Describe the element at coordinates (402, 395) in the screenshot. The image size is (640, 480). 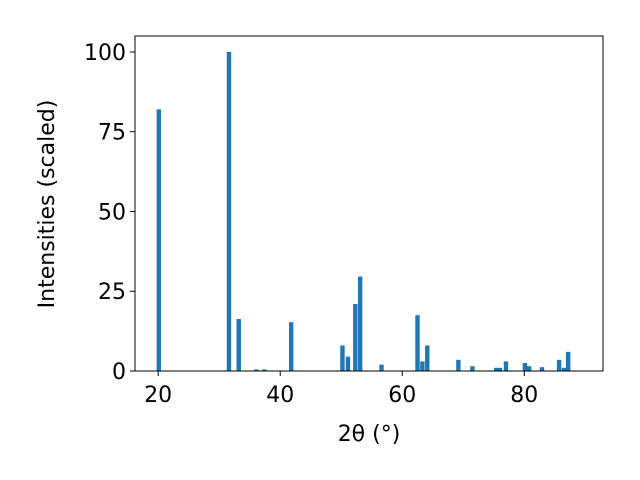
I see `x-tick-label: 60` at that location.